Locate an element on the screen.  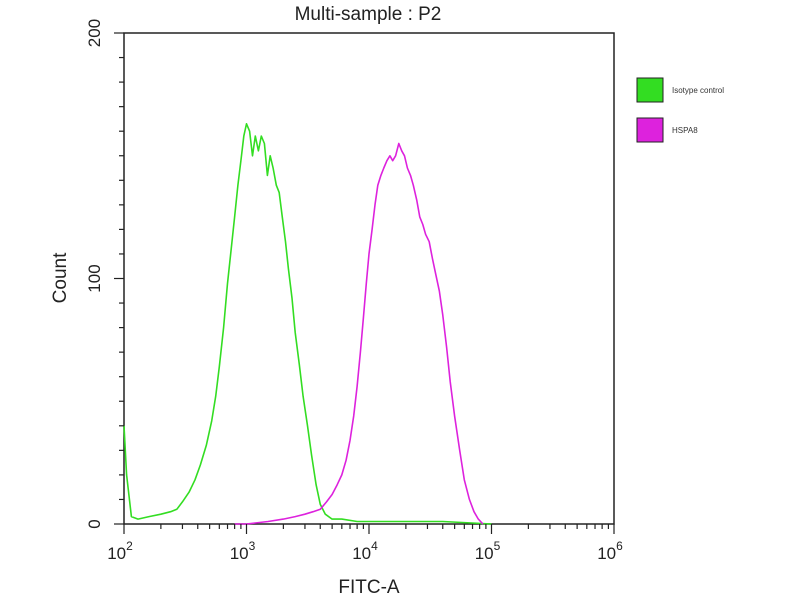
x-tick-label: 10⁴ is located at coordinates (365, 551).